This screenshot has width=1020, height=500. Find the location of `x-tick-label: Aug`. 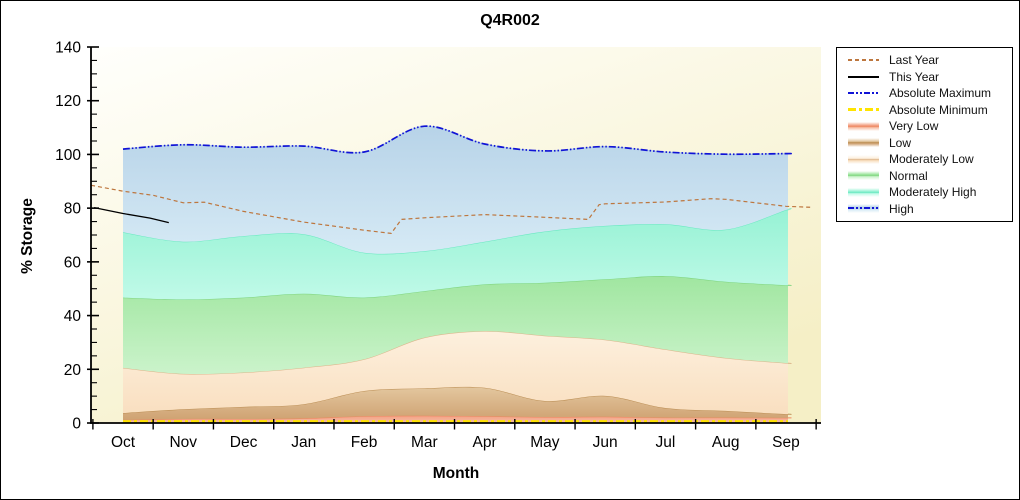

x-tick-label: Aug is located at coordinates (726, 442).